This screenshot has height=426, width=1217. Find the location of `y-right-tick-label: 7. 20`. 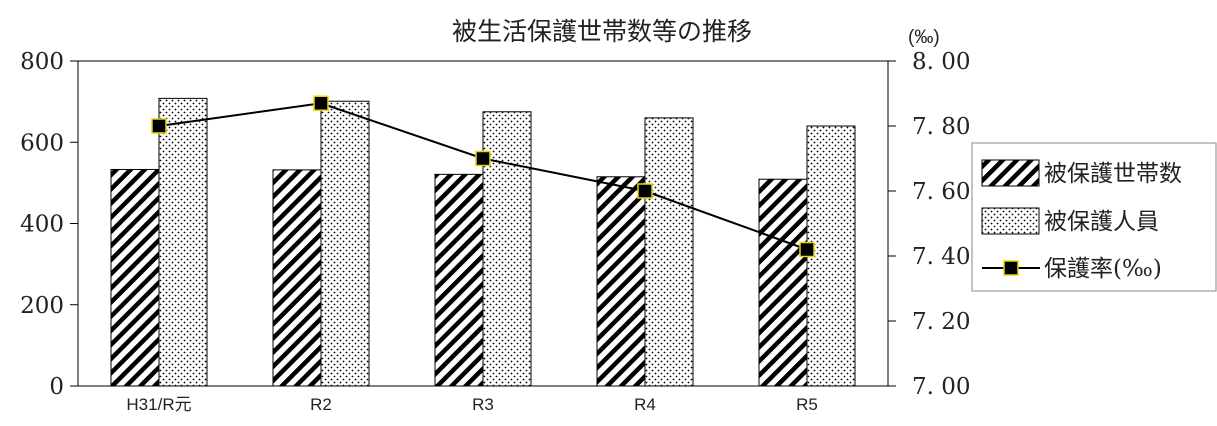

y-right-tick-label: 7. 20 is located at coordinates (941, 322).